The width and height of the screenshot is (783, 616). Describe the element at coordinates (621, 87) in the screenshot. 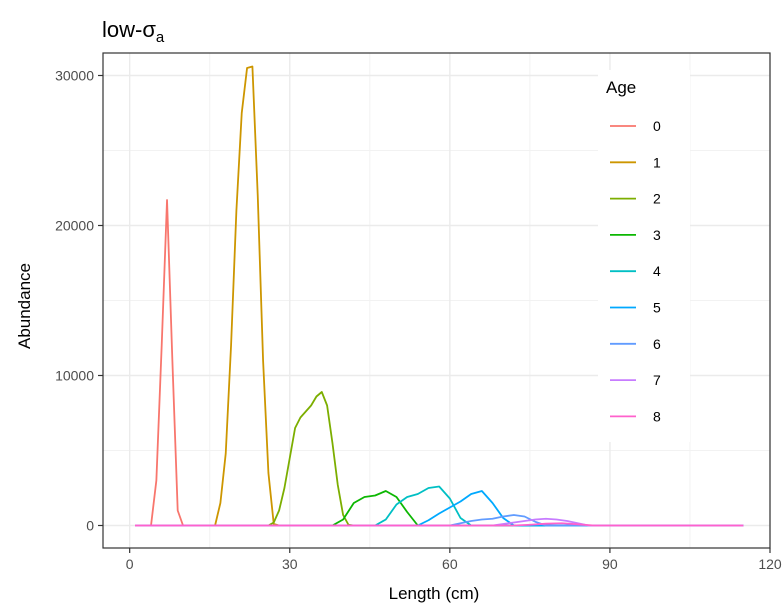

I see `legend-title: Age` at that location.